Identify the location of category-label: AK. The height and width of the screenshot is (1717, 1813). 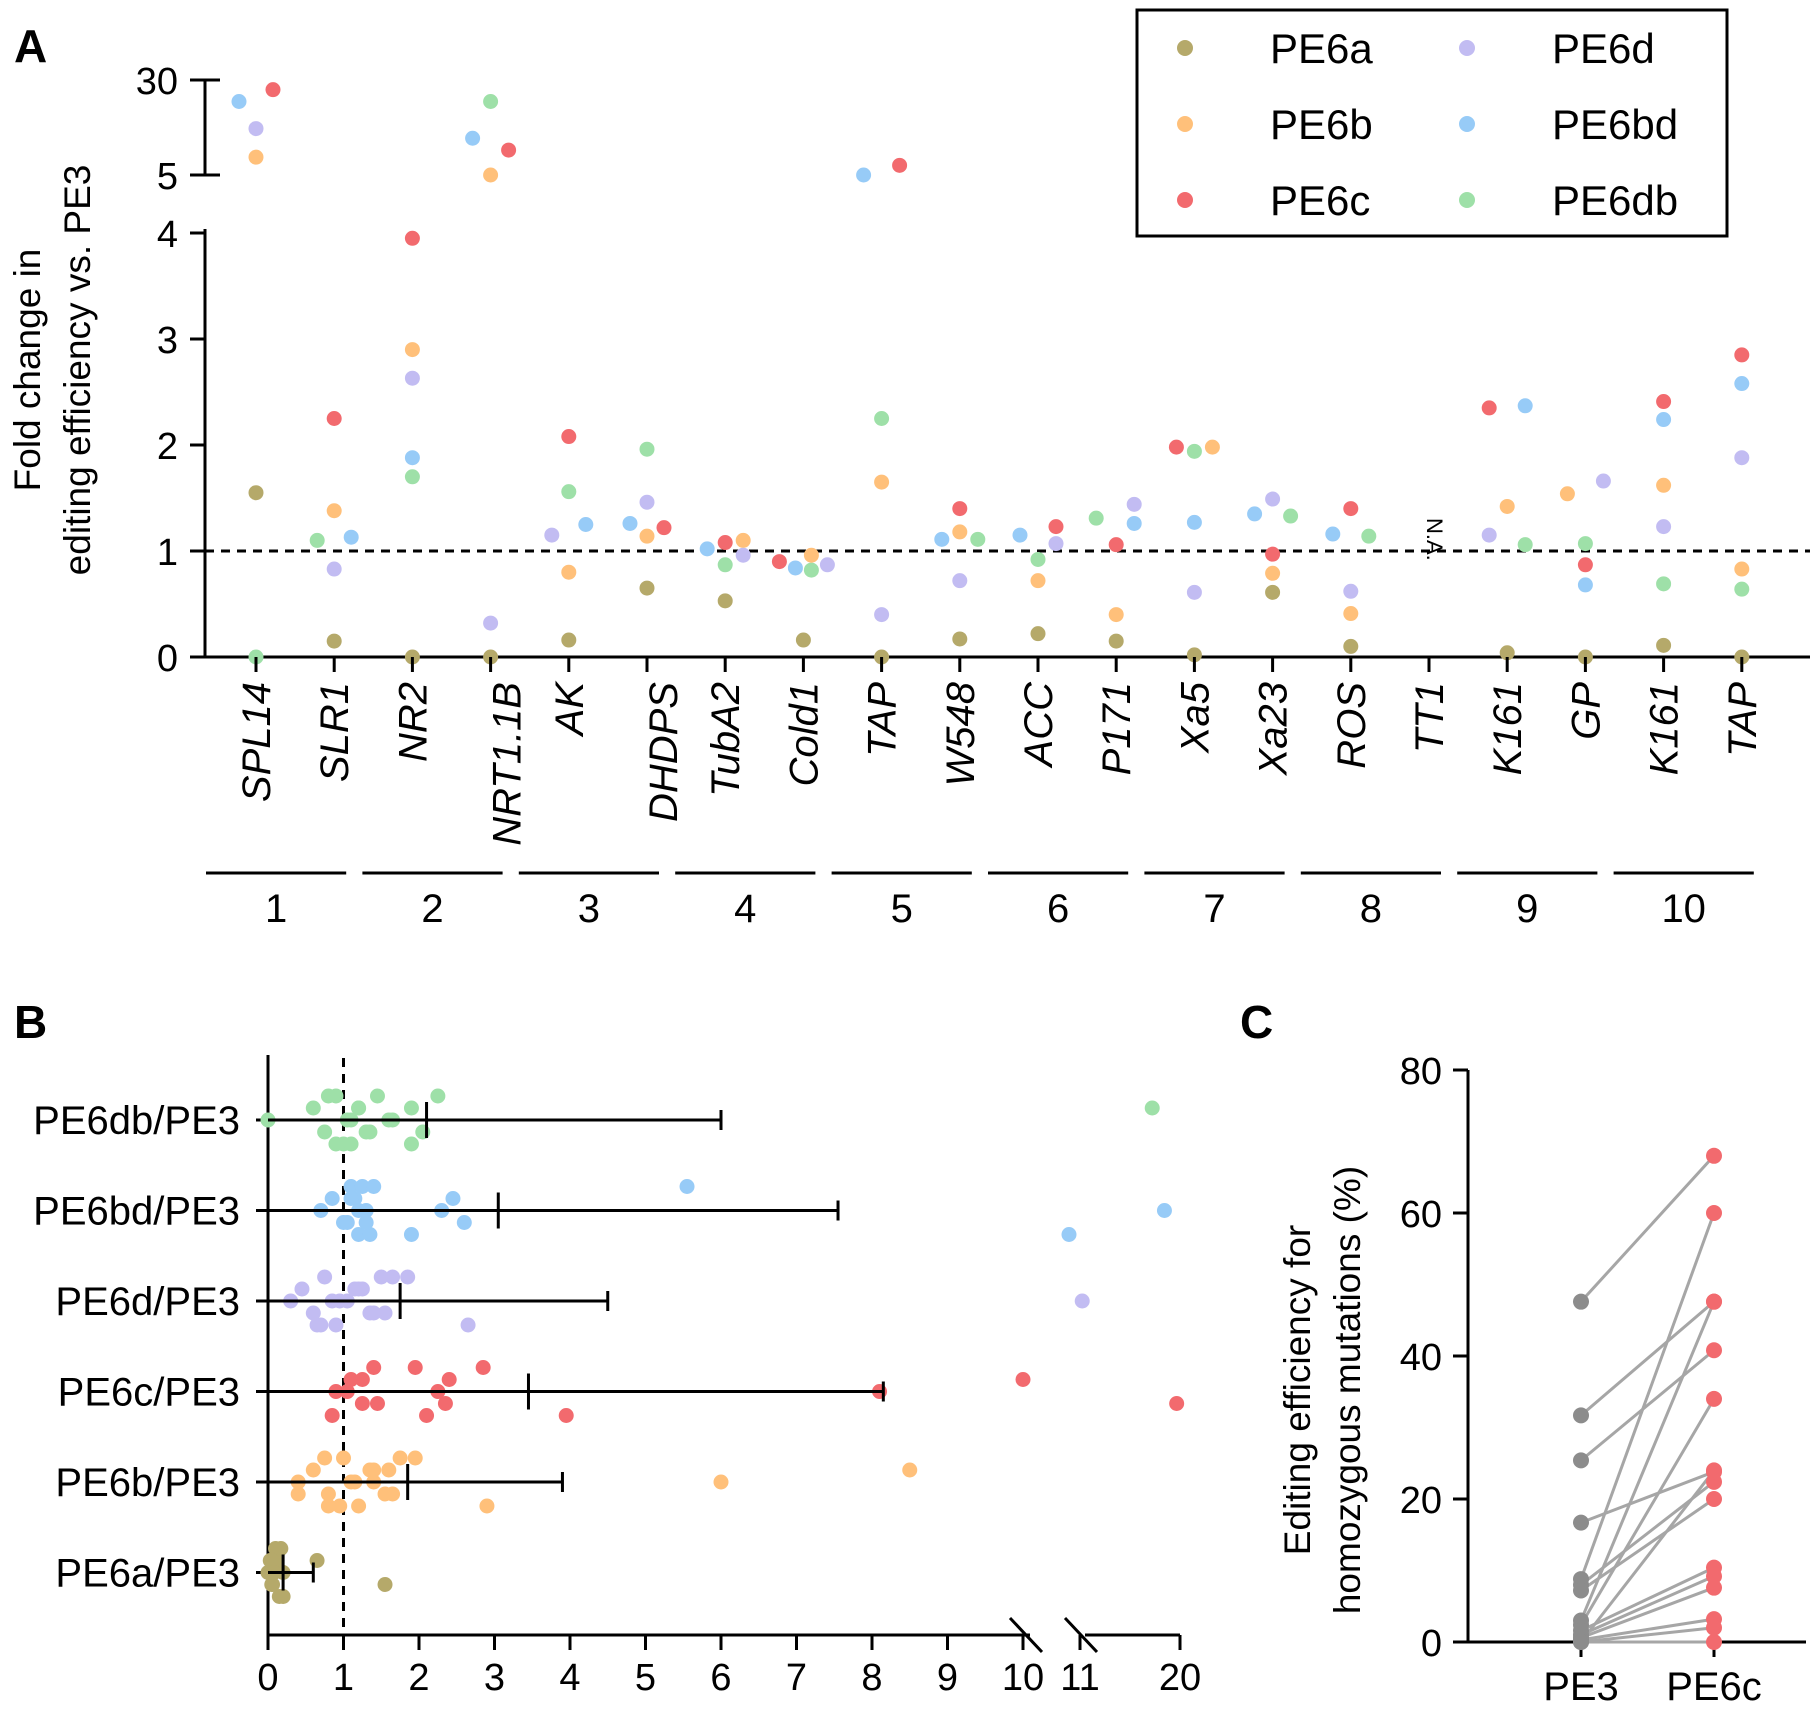
(570, 709).